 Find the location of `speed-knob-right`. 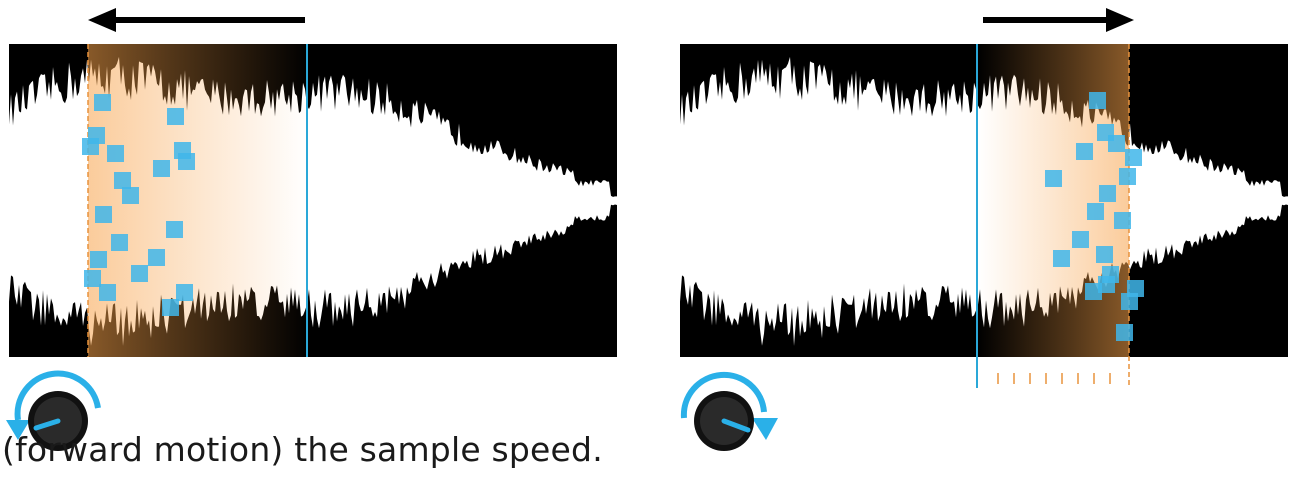

speed-knob-right is located at coordinates (729, 411).